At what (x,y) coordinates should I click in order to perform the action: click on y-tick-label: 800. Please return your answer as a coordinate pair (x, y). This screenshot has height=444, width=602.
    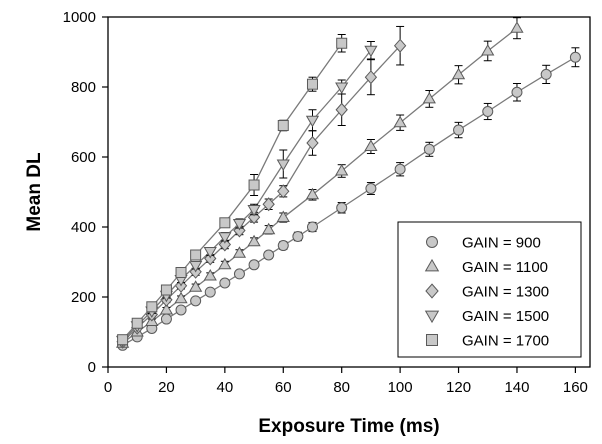
    Looking at the image, I should click on (83, 87).